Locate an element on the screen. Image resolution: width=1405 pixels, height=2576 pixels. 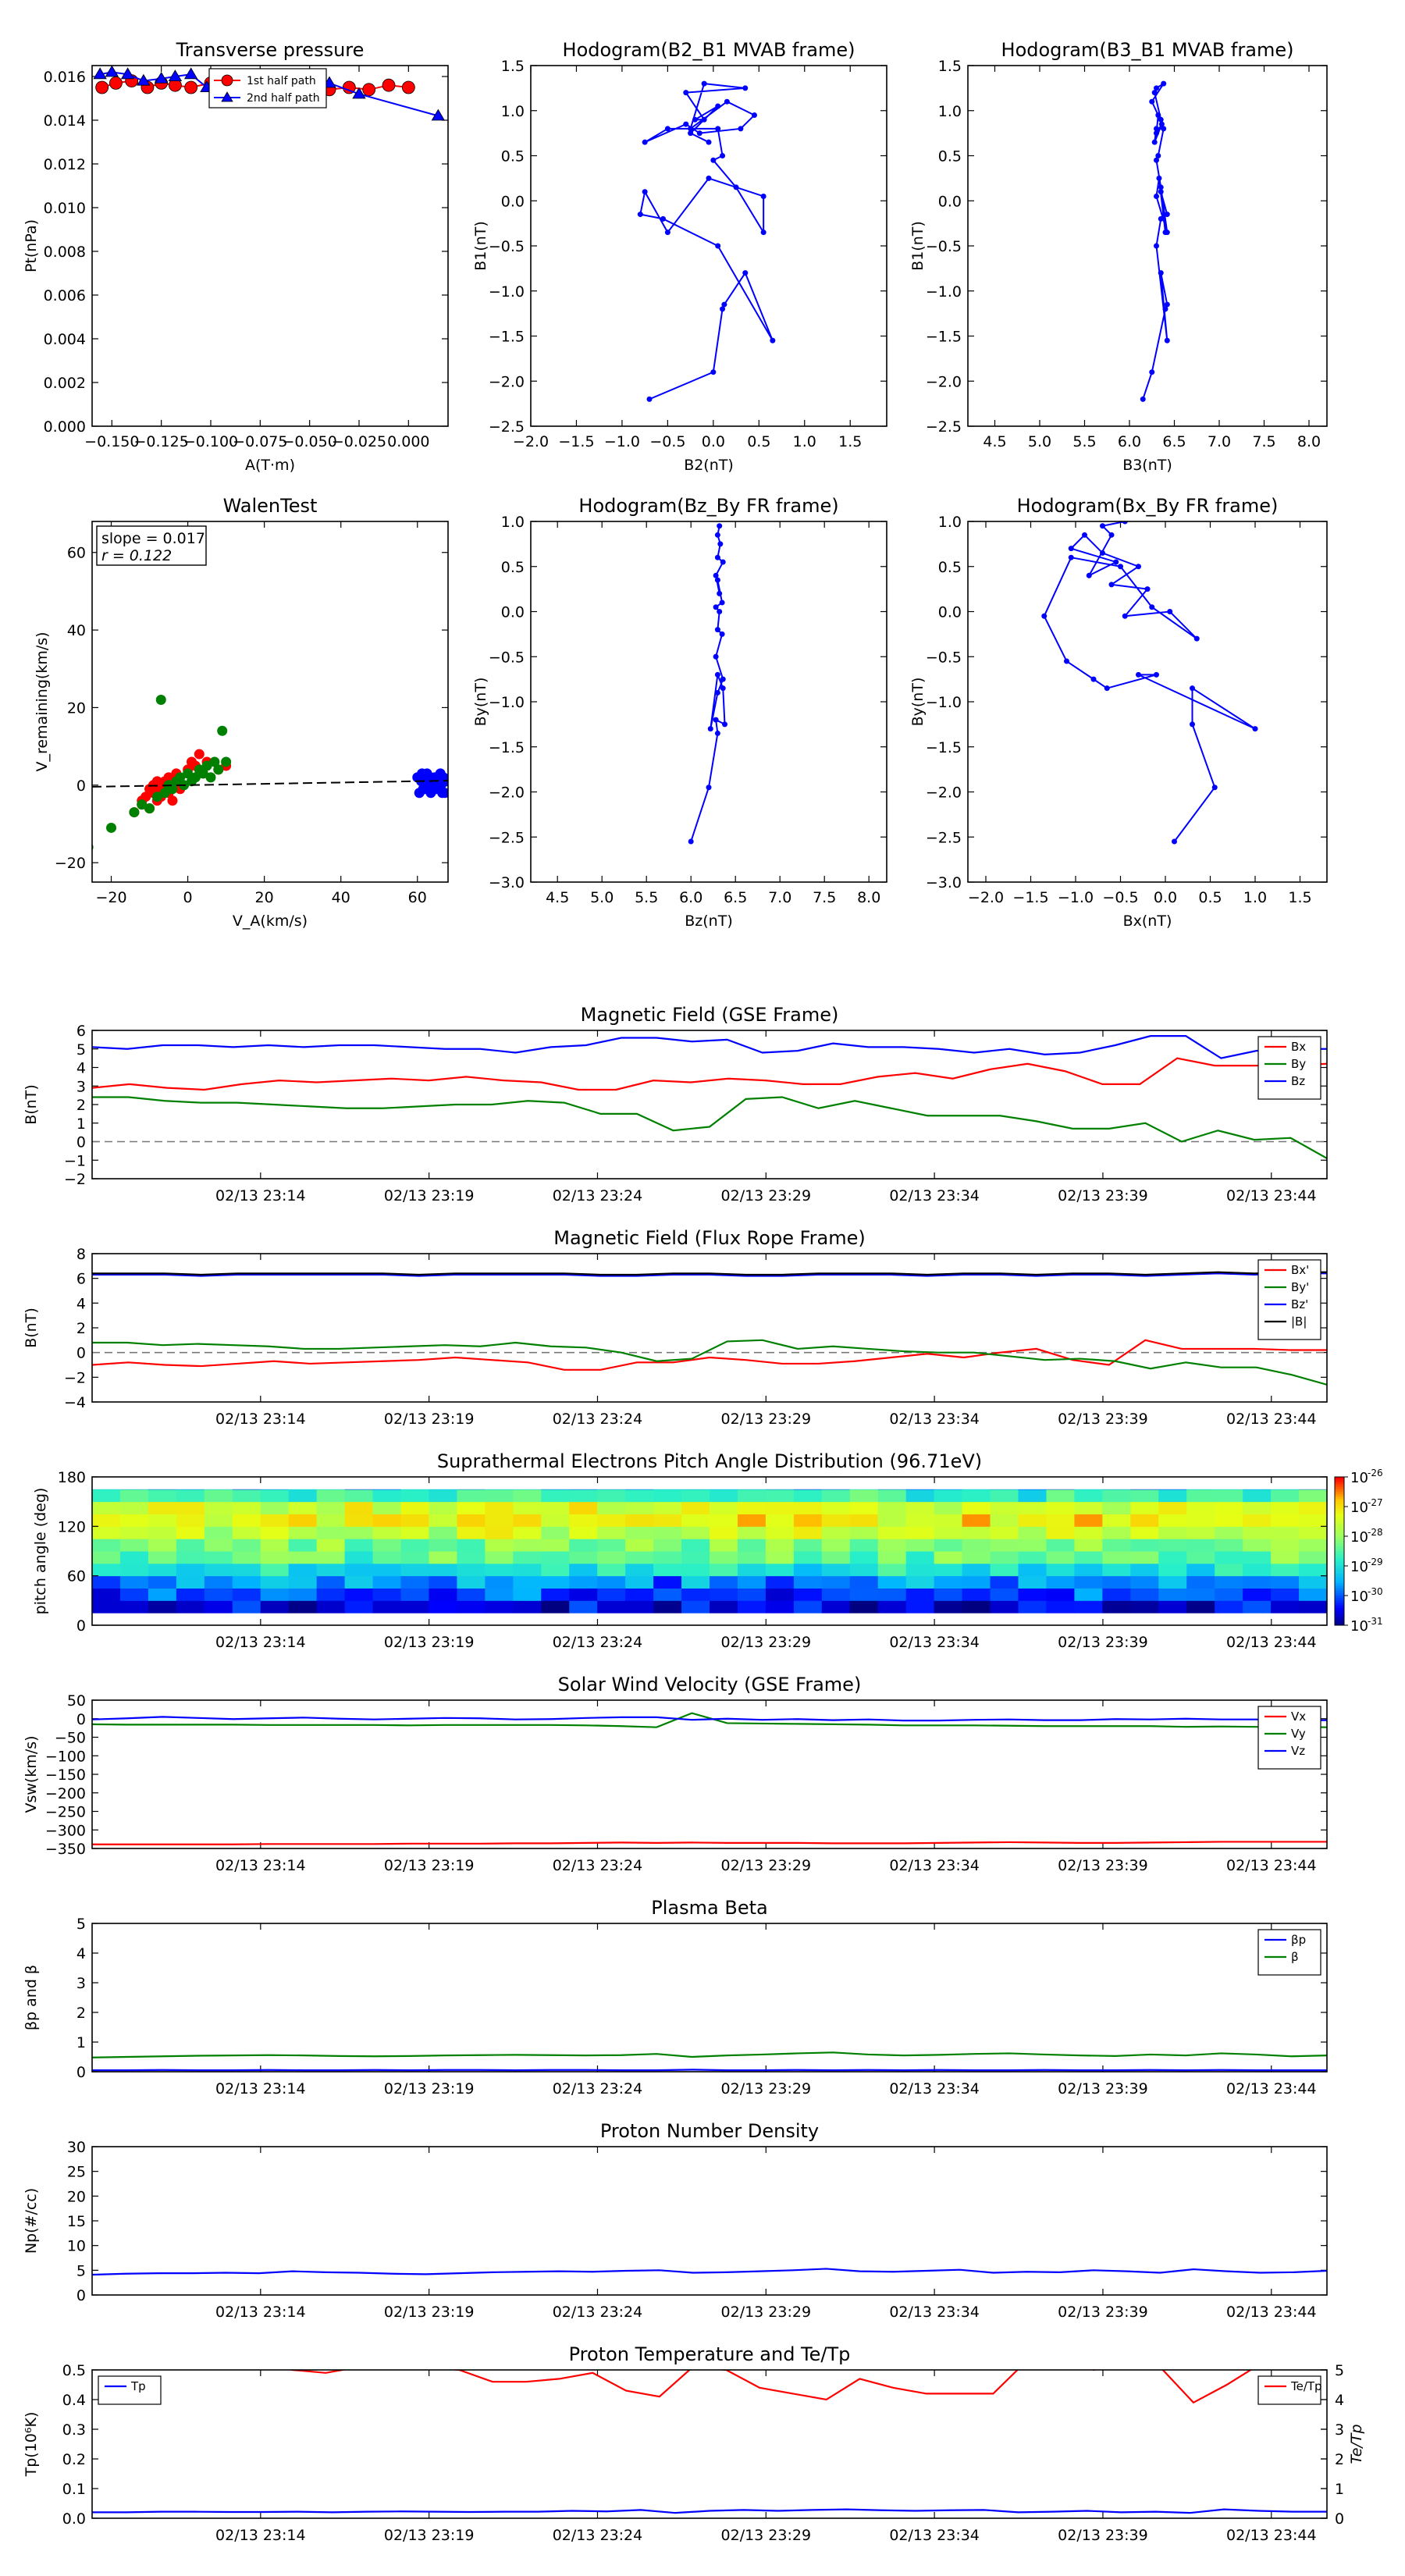
y-tick-label-right: 3 is located at coordinates (1340, 2430).